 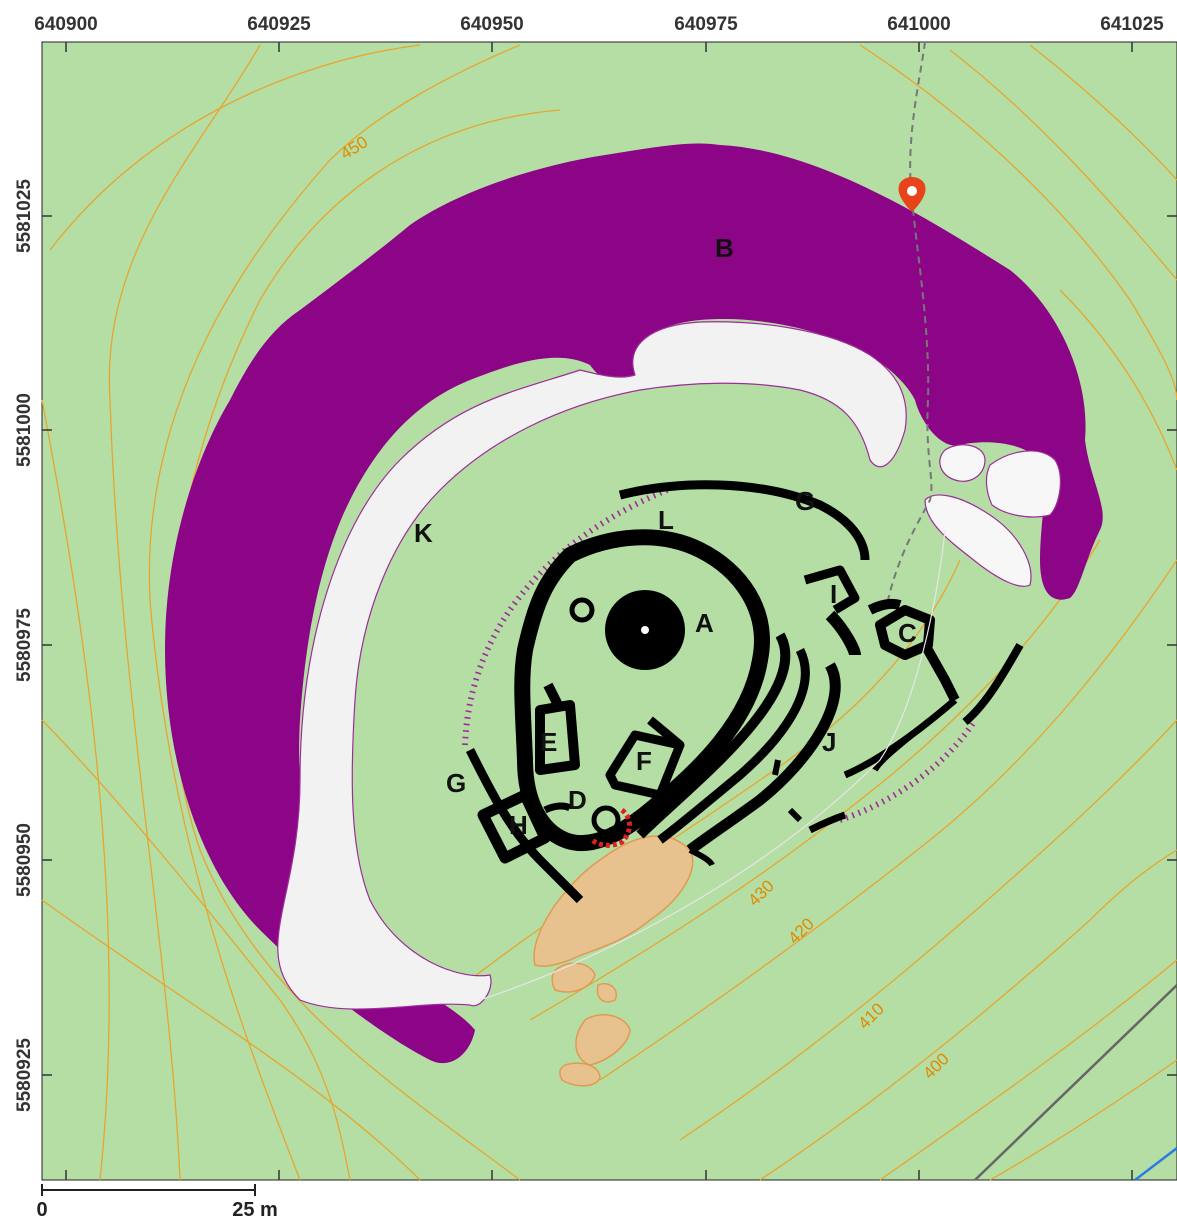 What do you see at coordinates (518, 825) in the screenshot?
I see `label-h: H` at bounding box center [518, 825].